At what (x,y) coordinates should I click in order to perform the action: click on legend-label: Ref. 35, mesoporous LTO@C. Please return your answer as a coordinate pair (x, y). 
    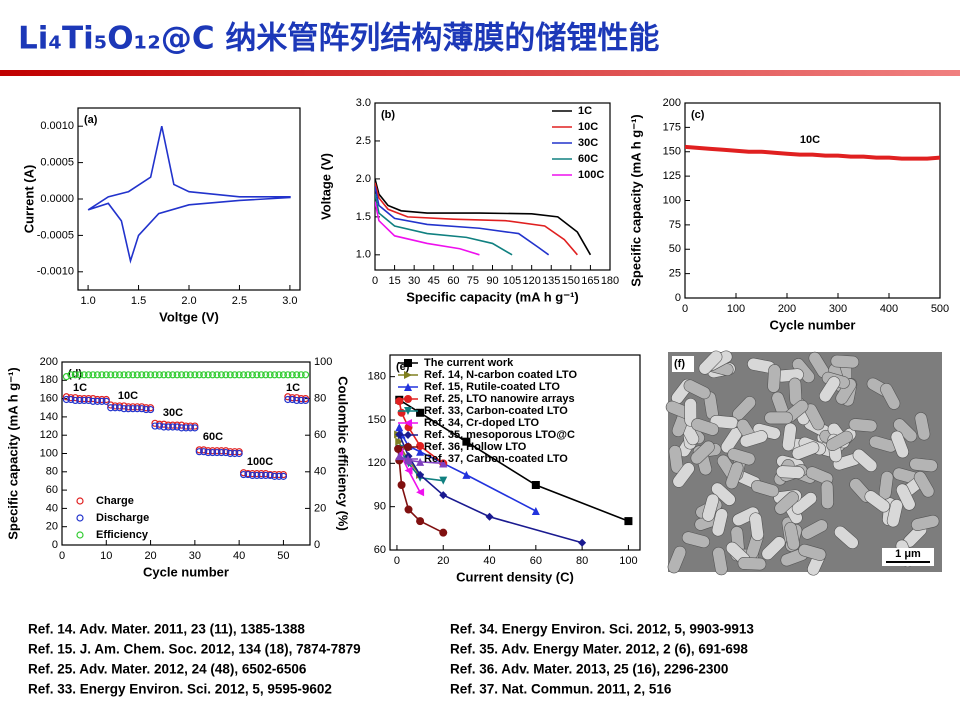
    Looking at the image, I should click on (499, 435).